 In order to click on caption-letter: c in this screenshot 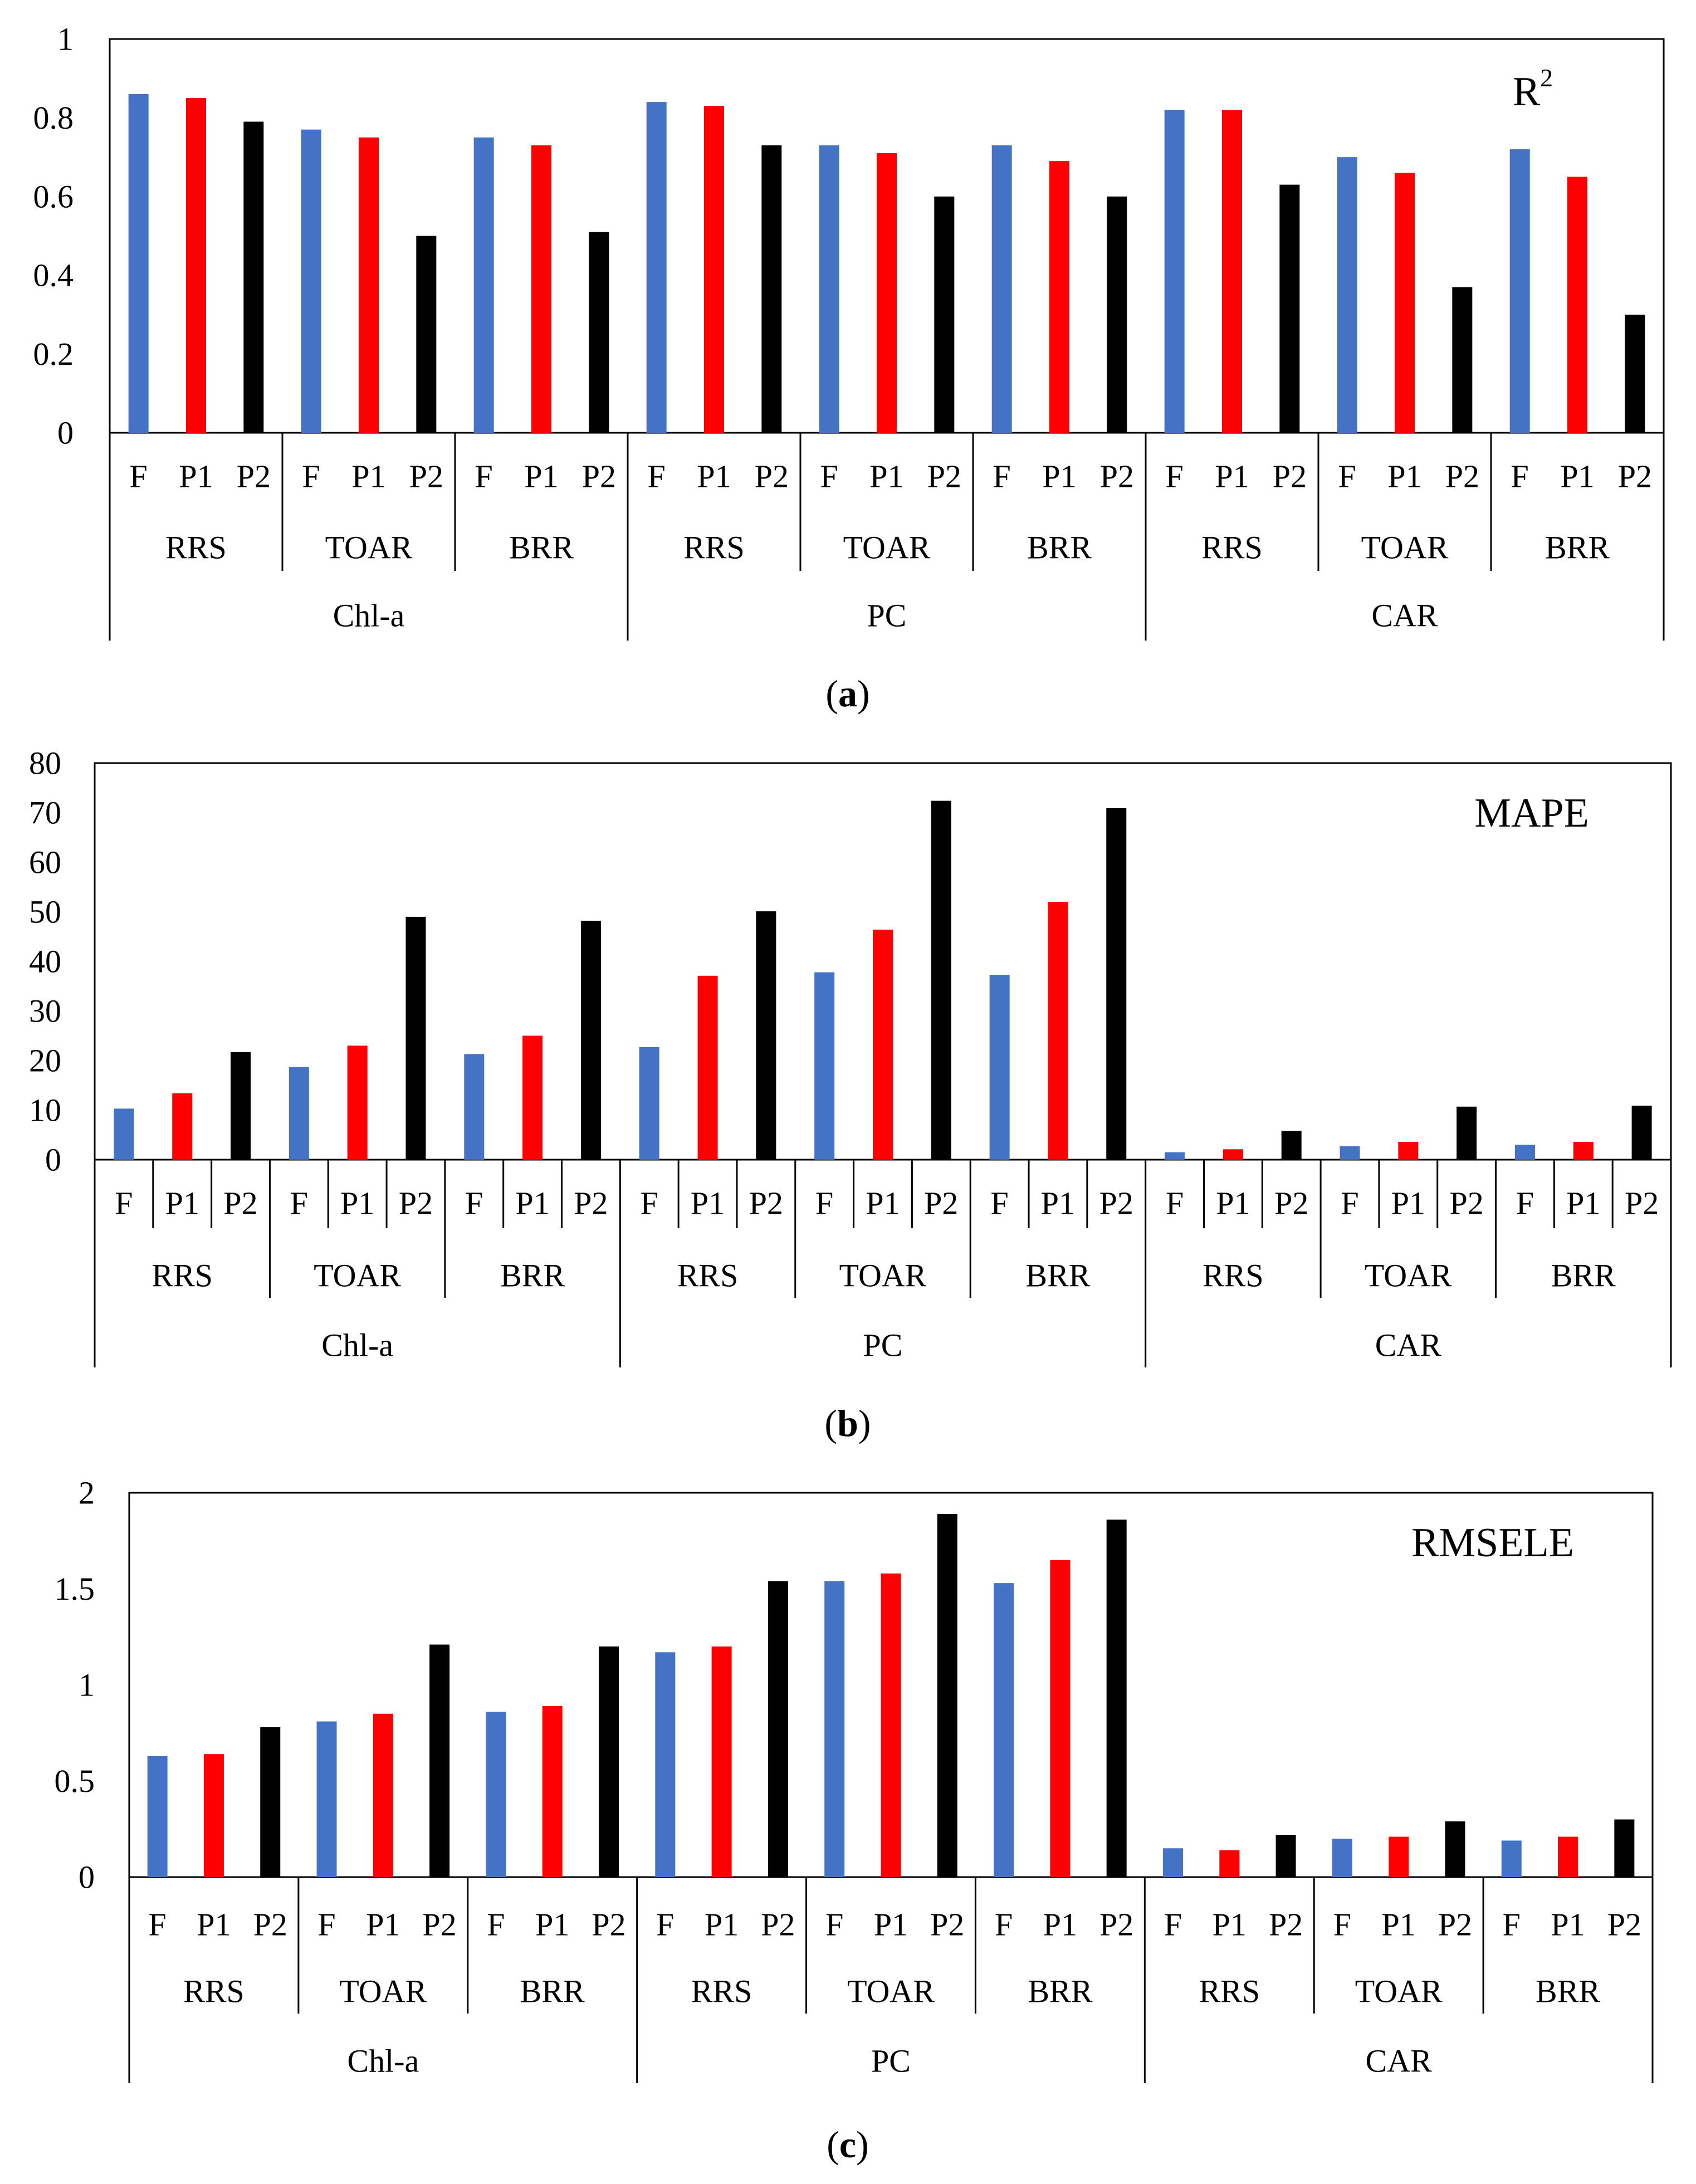, I will do `click(847, 2144)`.